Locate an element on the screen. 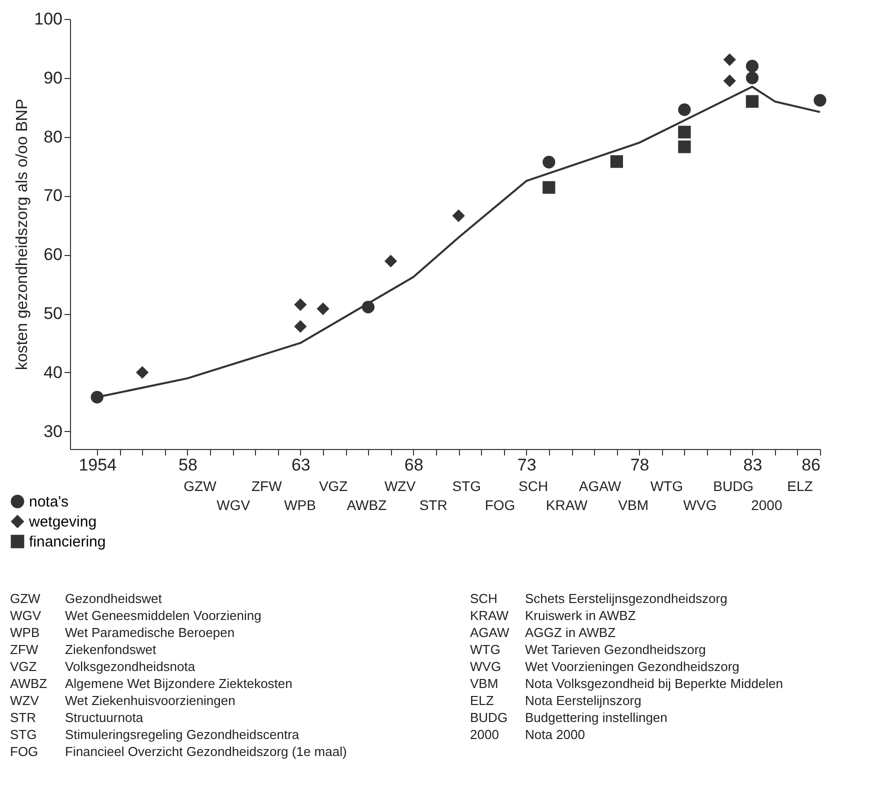 This screenshot has width=876, height=798. text: WZV Wet Ziekenhuisvoorzieningen is located at coordinates (123, 700).